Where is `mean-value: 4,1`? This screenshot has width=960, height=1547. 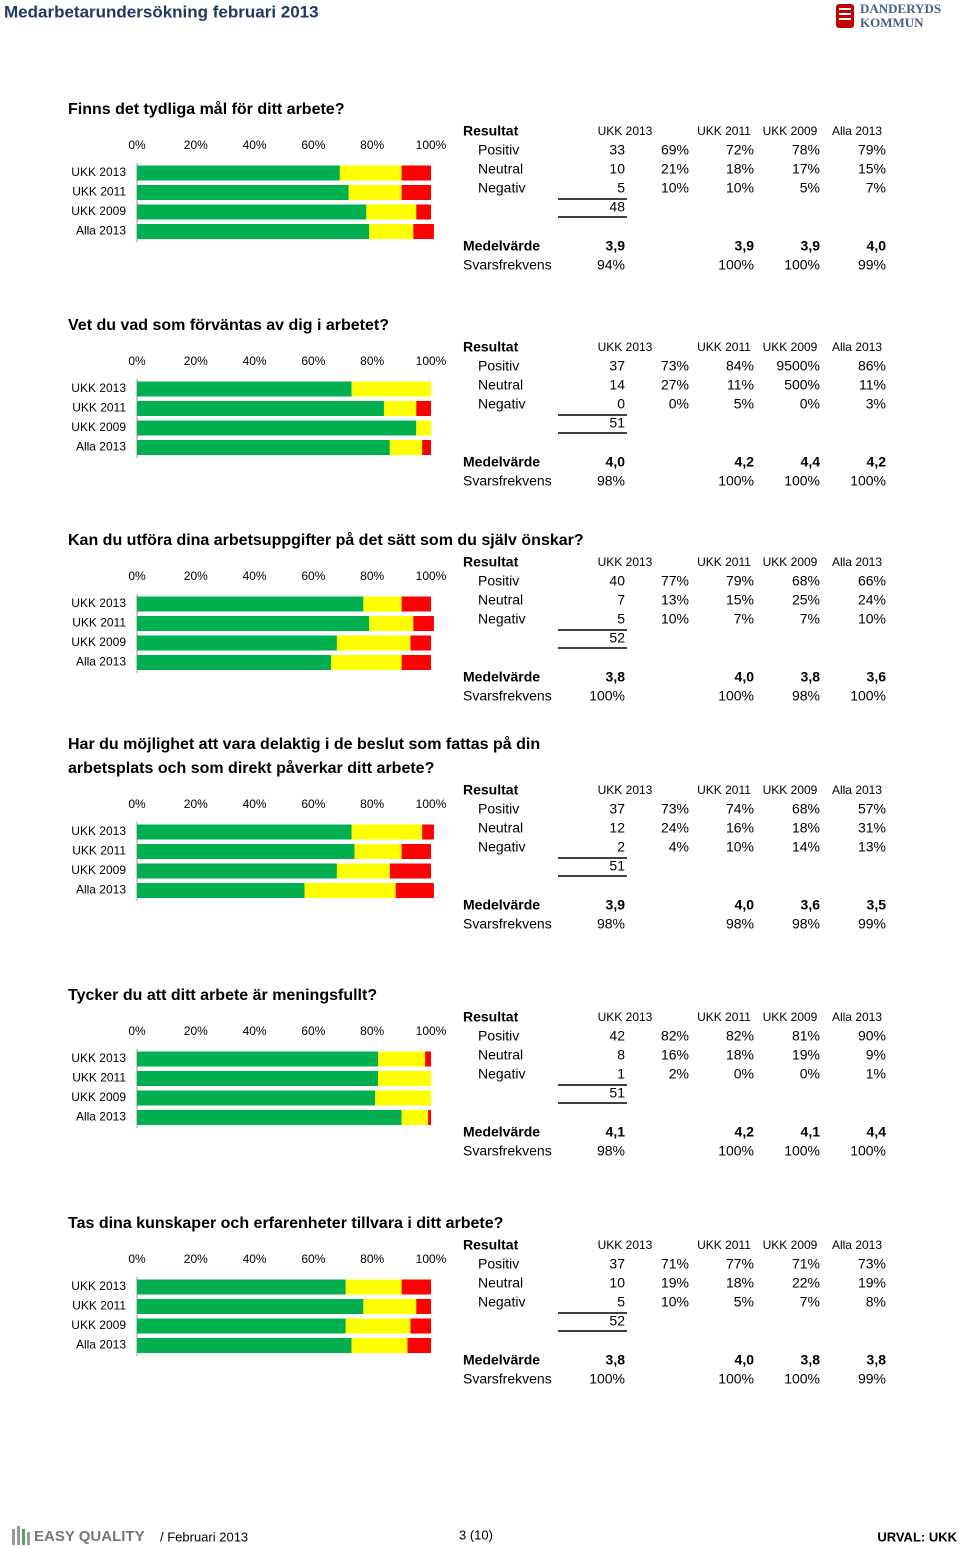 mean-value: 4,1 is located at coordinates (811, 1132).